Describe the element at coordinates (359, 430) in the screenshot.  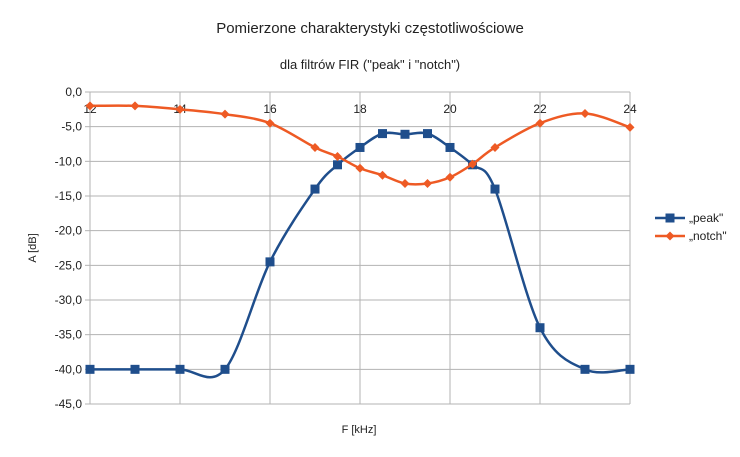
I see `x-axis-label: F [kHz]` at that location.